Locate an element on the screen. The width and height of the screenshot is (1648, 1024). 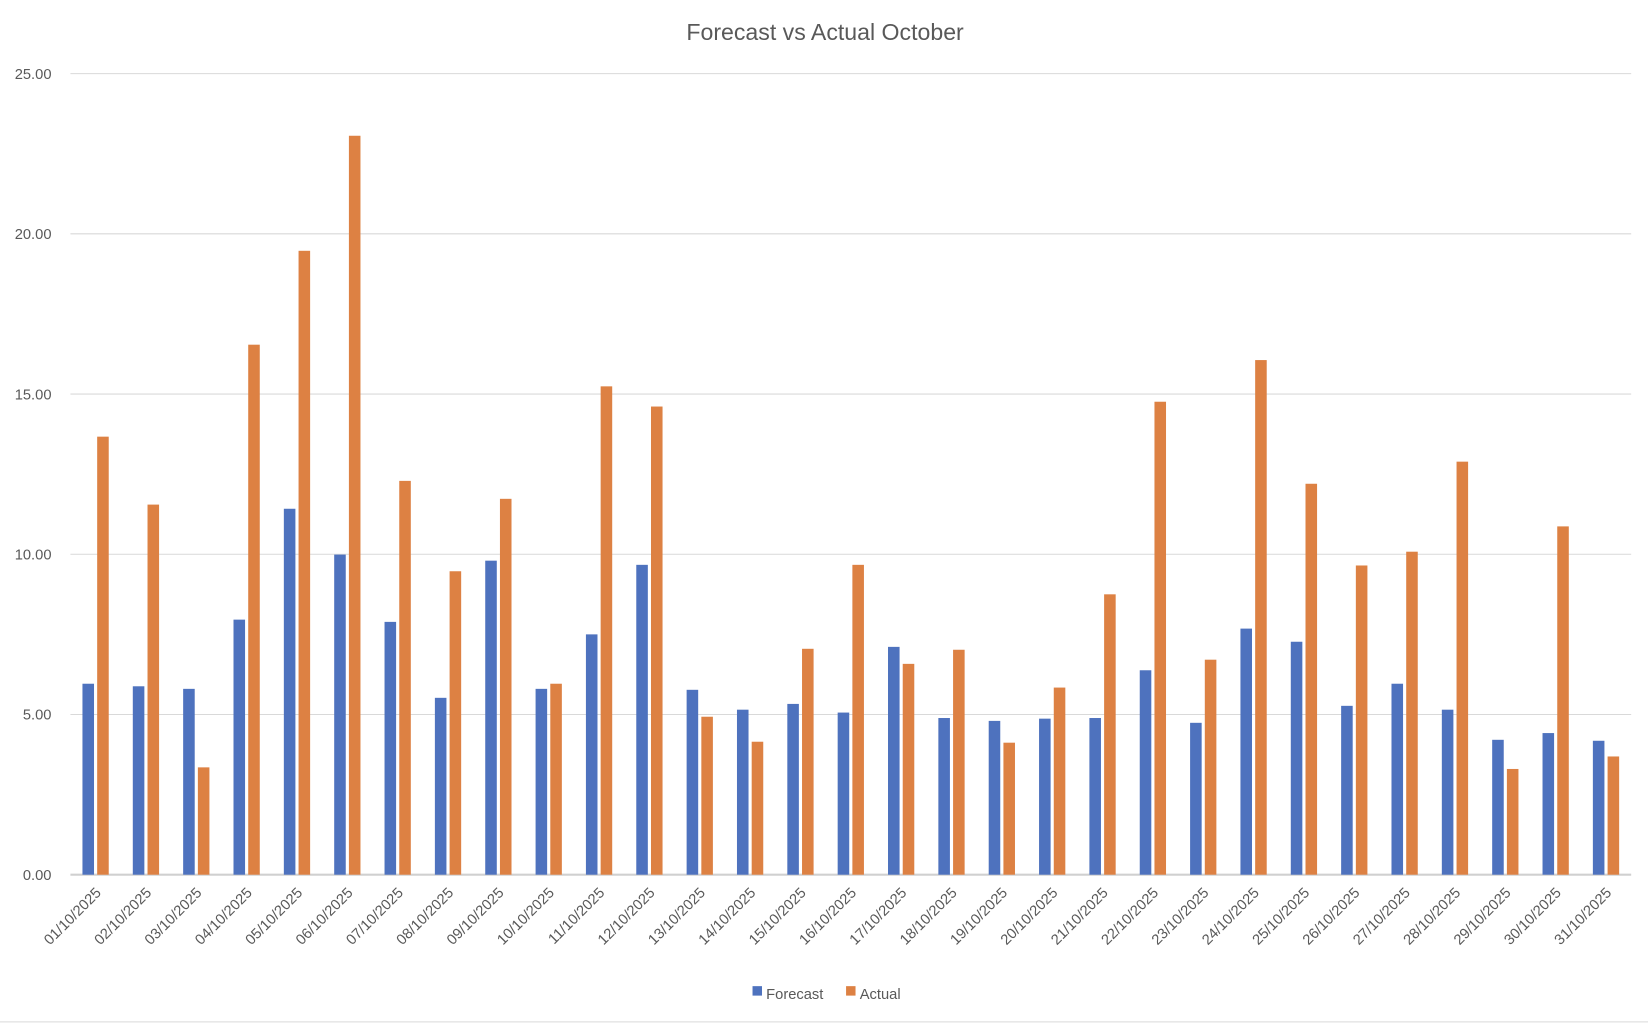
legend-swatch-actual is located at coordinates (851, 991).